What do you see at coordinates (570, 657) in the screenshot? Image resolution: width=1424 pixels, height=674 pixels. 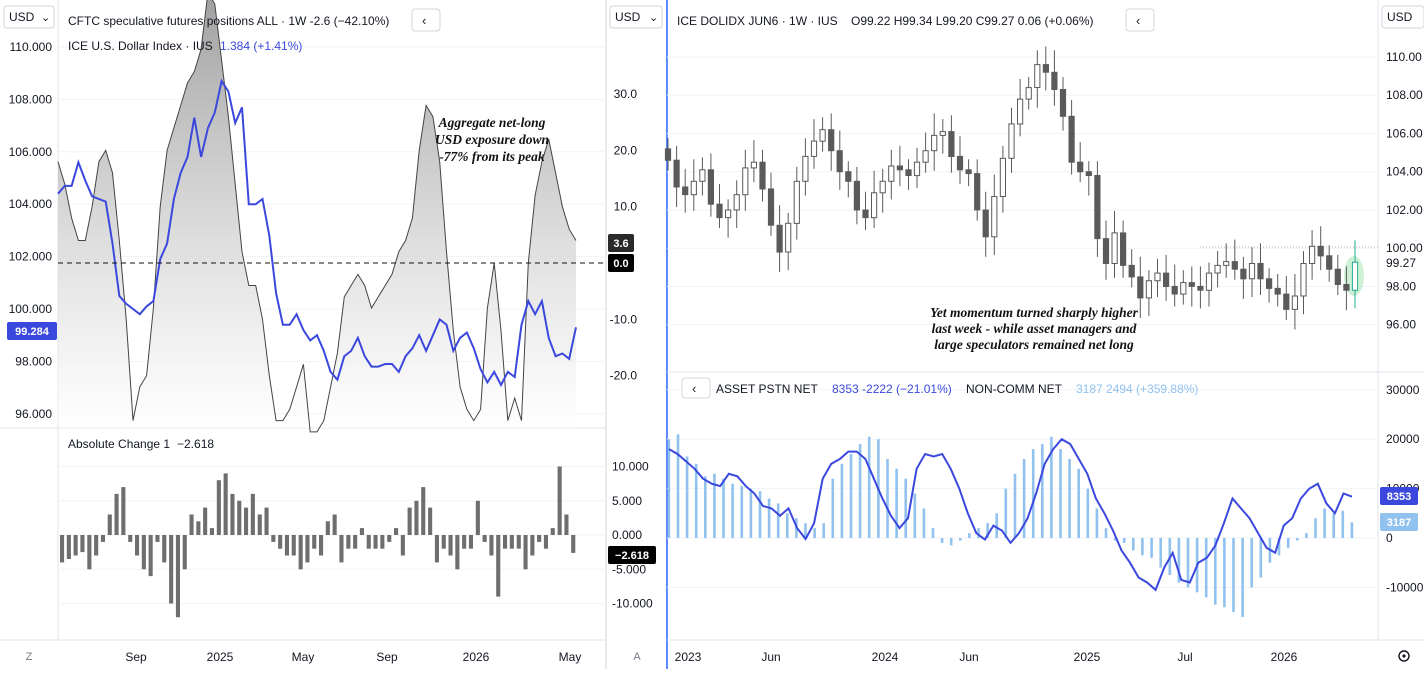 I see `left-time-label: May` at bounding box center [570, 657].